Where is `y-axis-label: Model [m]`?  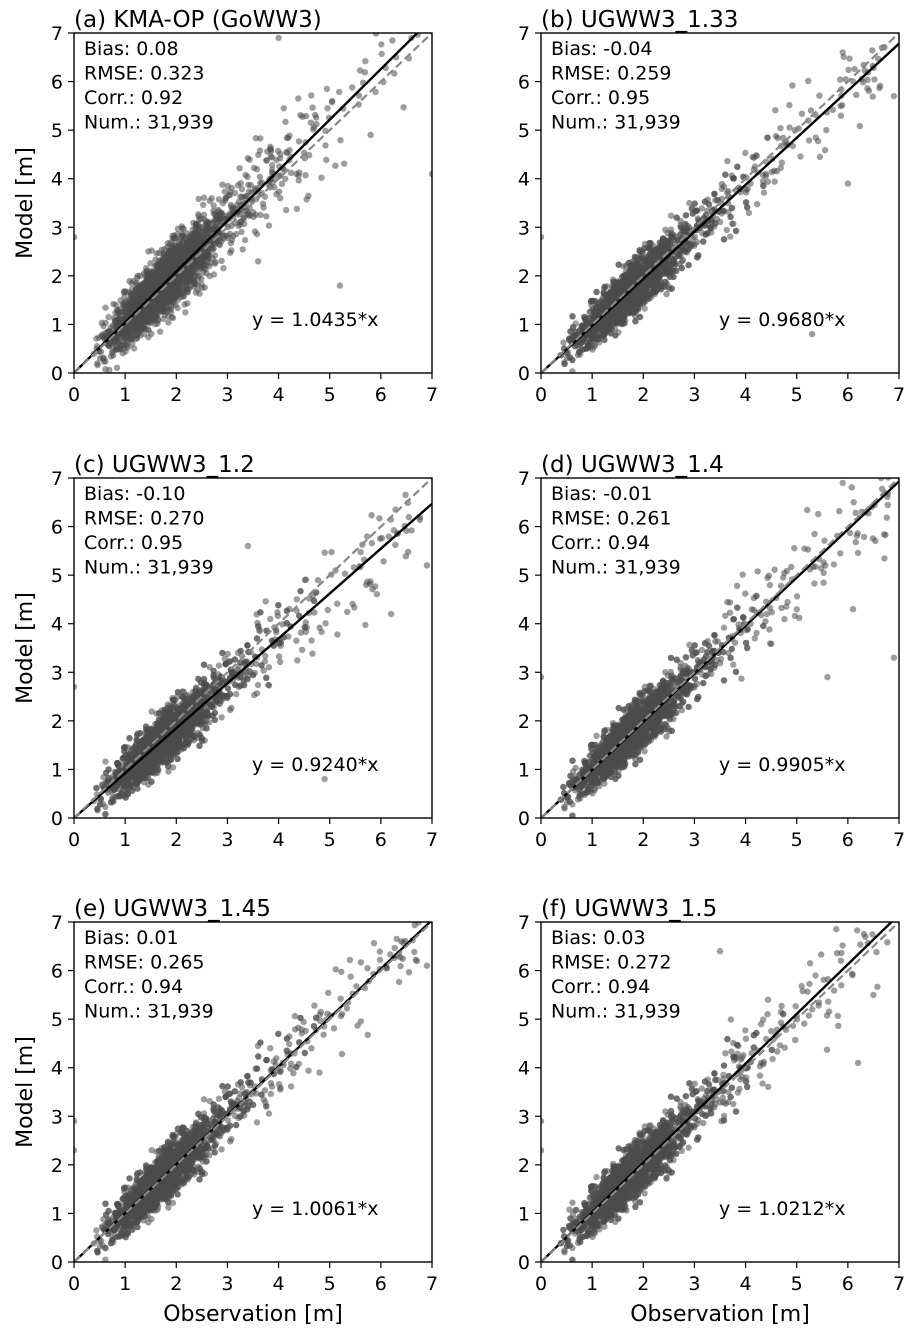 y-axis-label: Model [m] is located at coordinates (25, 203).